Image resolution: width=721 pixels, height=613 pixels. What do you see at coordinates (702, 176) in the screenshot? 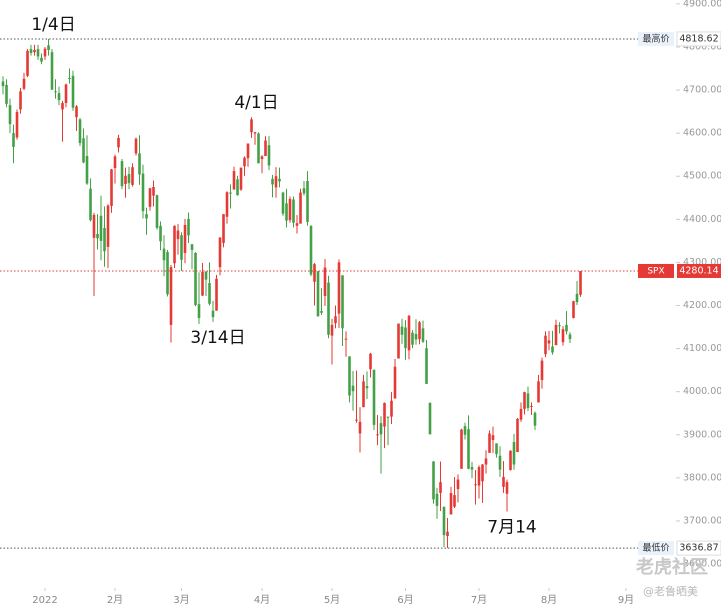
I see `y-tick-label: 4500.00` at bounding box center [702, 176].